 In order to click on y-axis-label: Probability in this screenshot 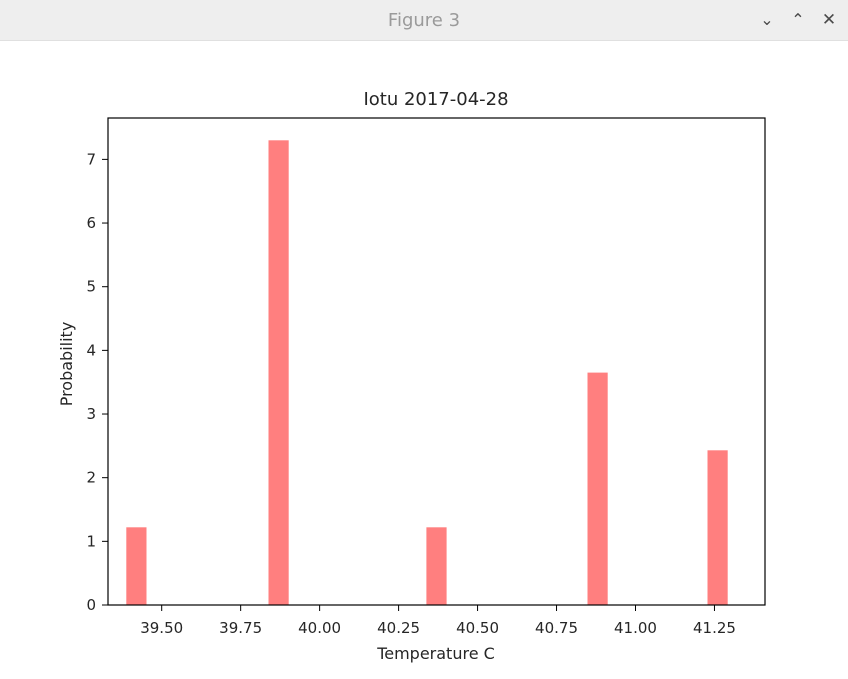, I will do `click(66, 364)`.